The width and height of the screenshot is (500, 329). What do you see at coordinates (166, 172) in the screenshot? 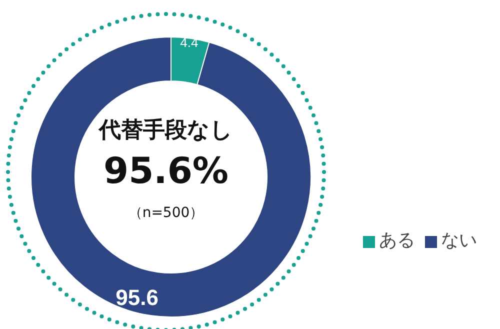
I see `text: 95.6%` at bounding box center [166, 172].